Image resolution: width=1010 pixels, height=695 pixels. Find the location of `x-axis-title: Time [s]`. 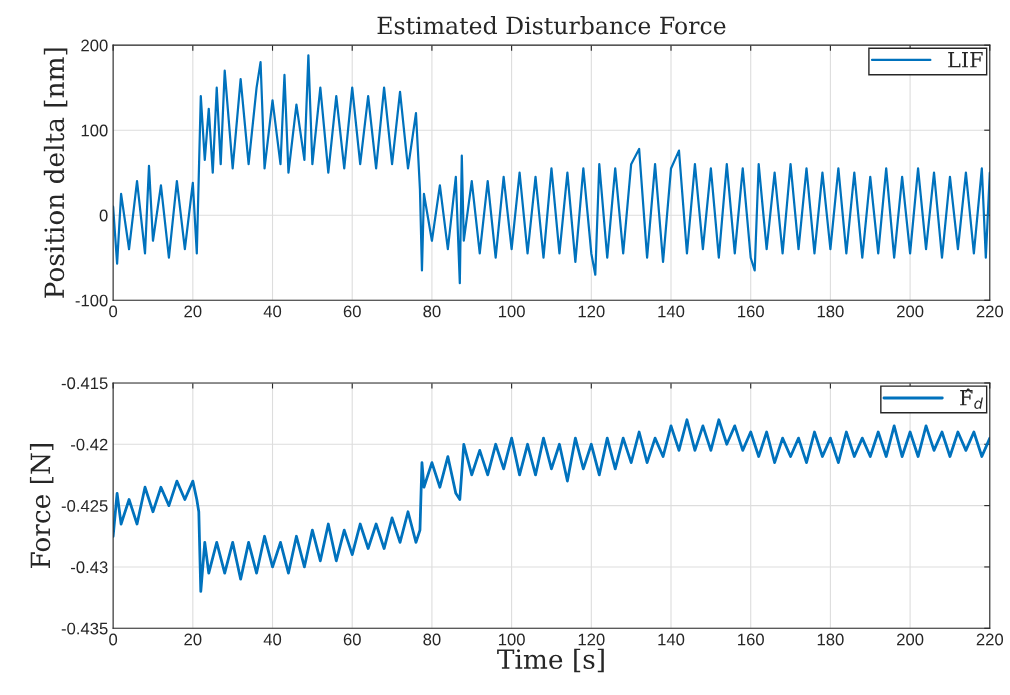

x-axis-title: Time [s] is located at coordinates (550, 660).